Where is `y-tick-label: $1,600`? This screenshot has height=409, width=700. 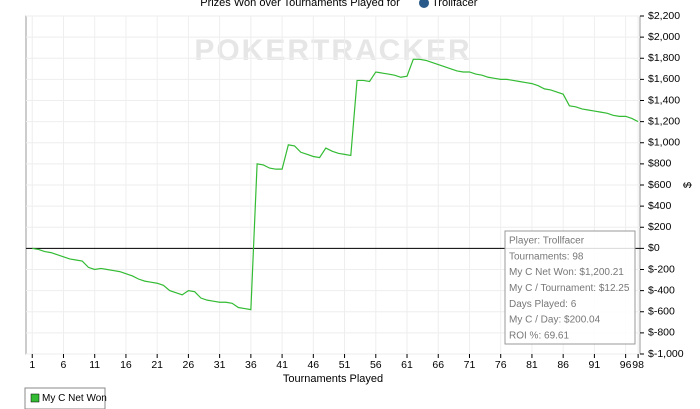 y-tick-label: $1,600 is located at coordinates (664, 79).